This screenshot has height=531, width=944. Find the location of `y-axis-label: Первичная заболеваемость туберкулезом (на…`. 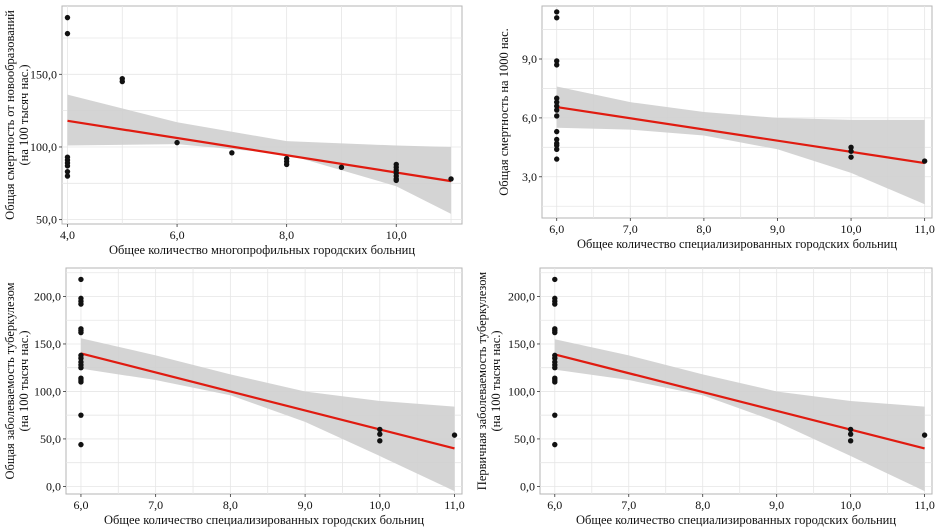

y-axis-label: Первичная заболеваемость туберкулезом (на… is located at coordinates (489, 381).